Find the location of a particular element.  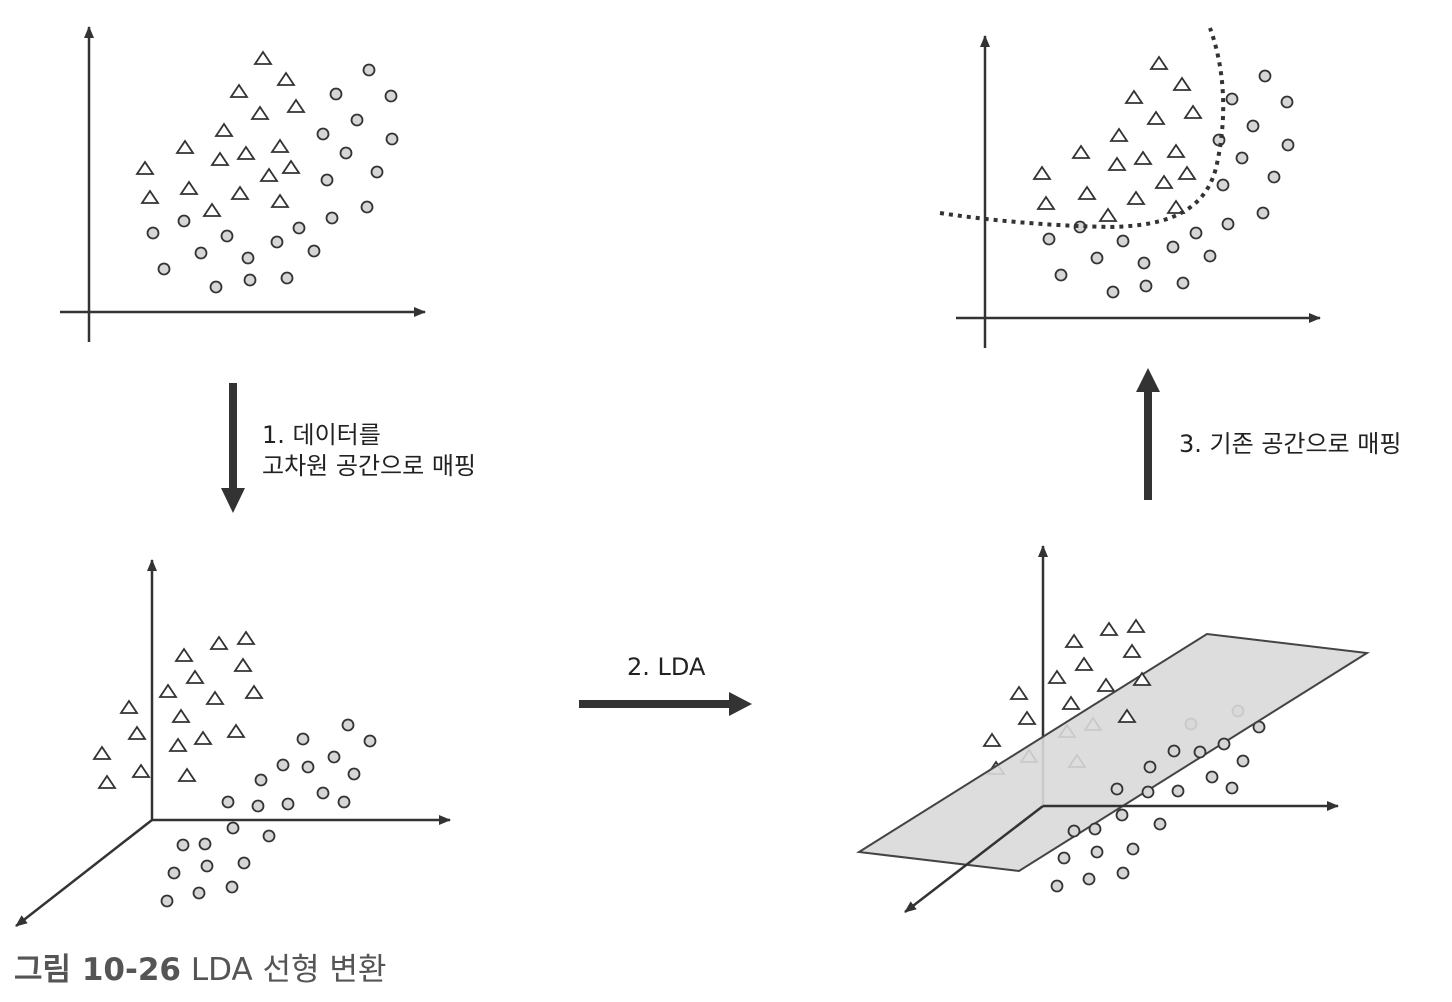

separating-hyperplane is located at coordinates (1113, 752).